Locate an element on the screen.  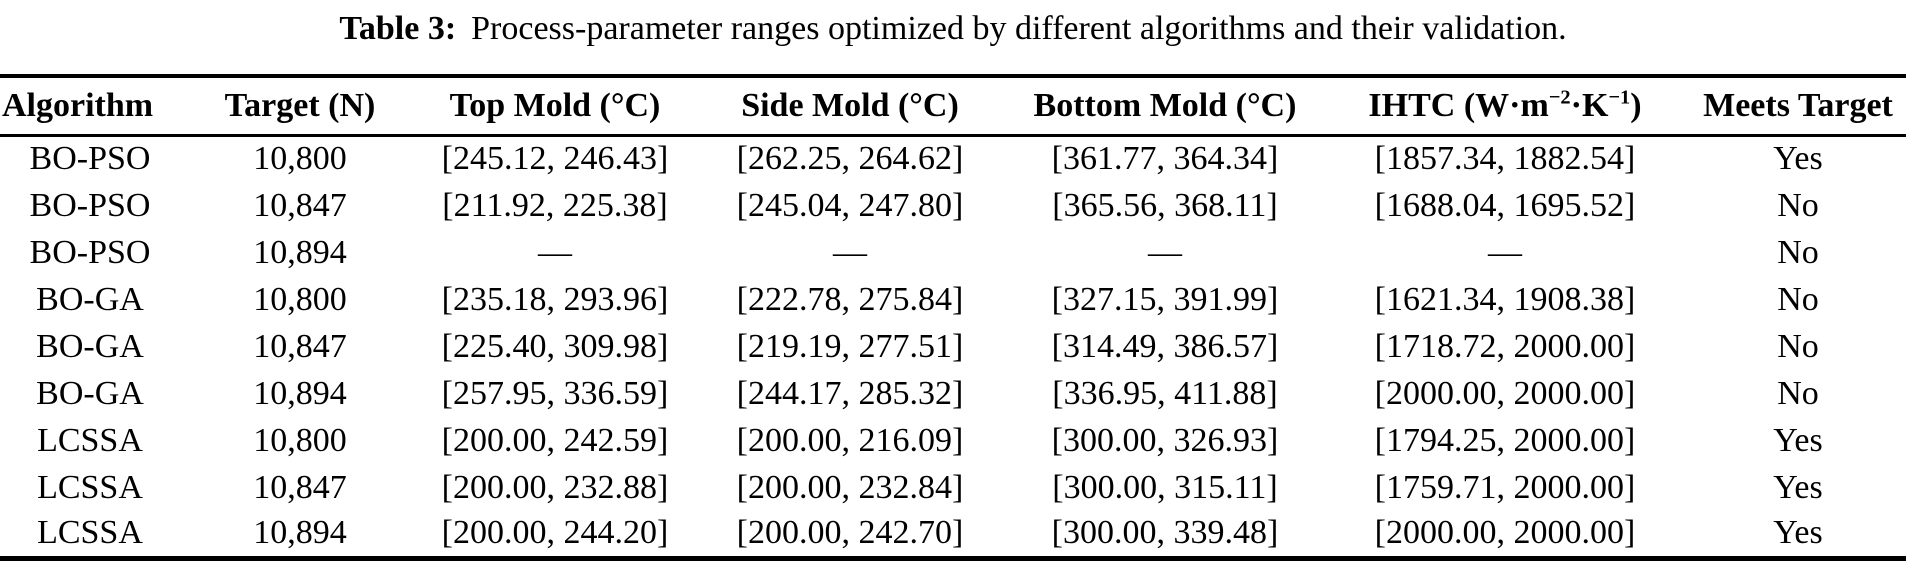
cell-bottom-mold: [300.00, 326.93] is located at coordinates (1165, 440).